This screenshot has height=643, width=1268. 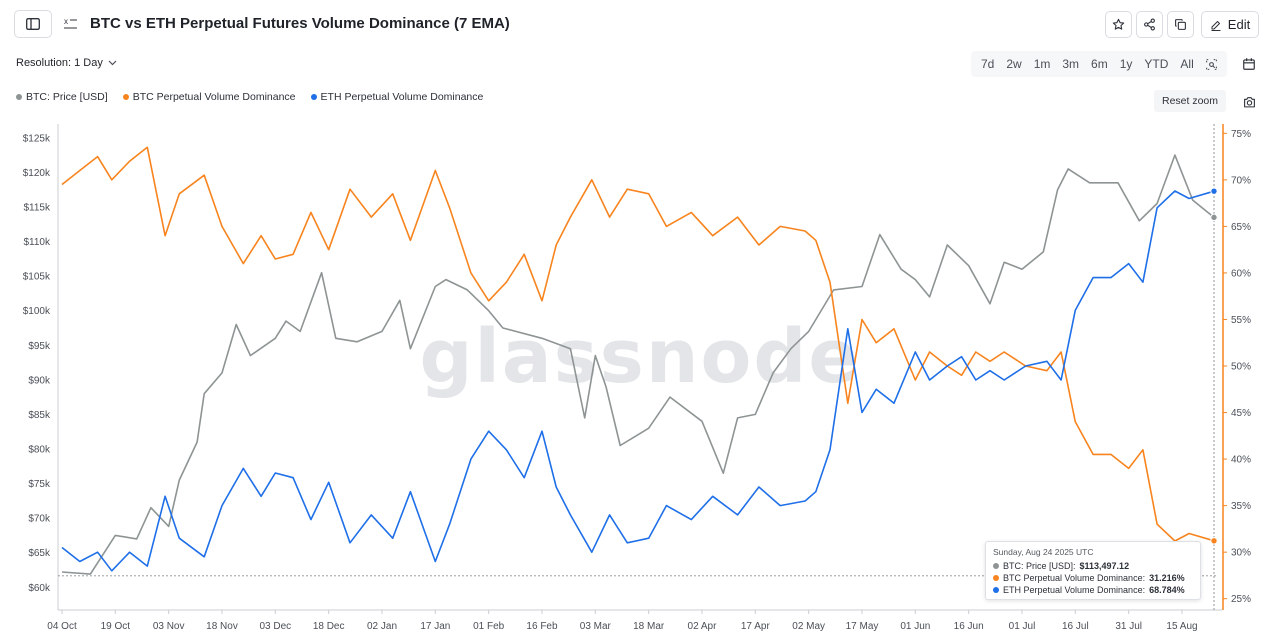 What do you see at coordinates (969, 626) in the screenshot?
I see `x-tick-label: 16 Jun` at bounding box center [969, 626].